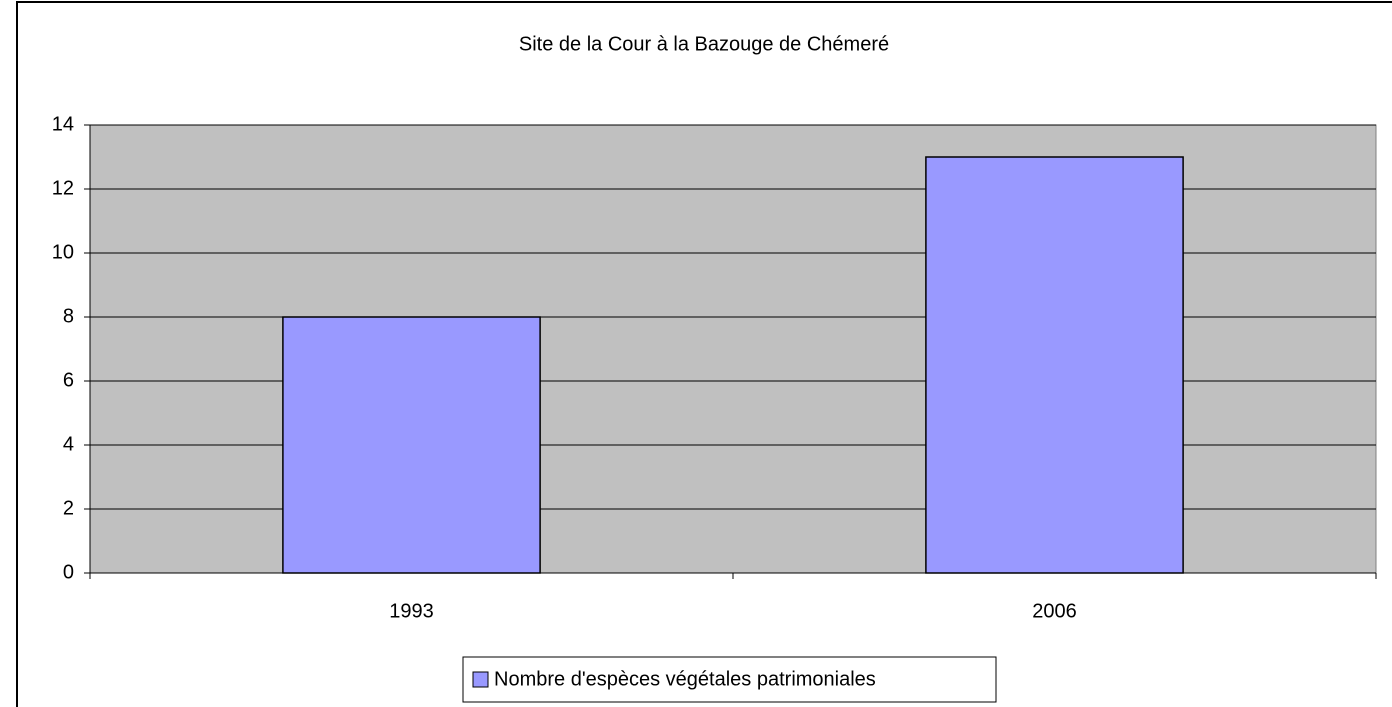  Describe the element at coordinates (411, 611) in the screenshot. I see `x-tick-label: 1993` at that location.